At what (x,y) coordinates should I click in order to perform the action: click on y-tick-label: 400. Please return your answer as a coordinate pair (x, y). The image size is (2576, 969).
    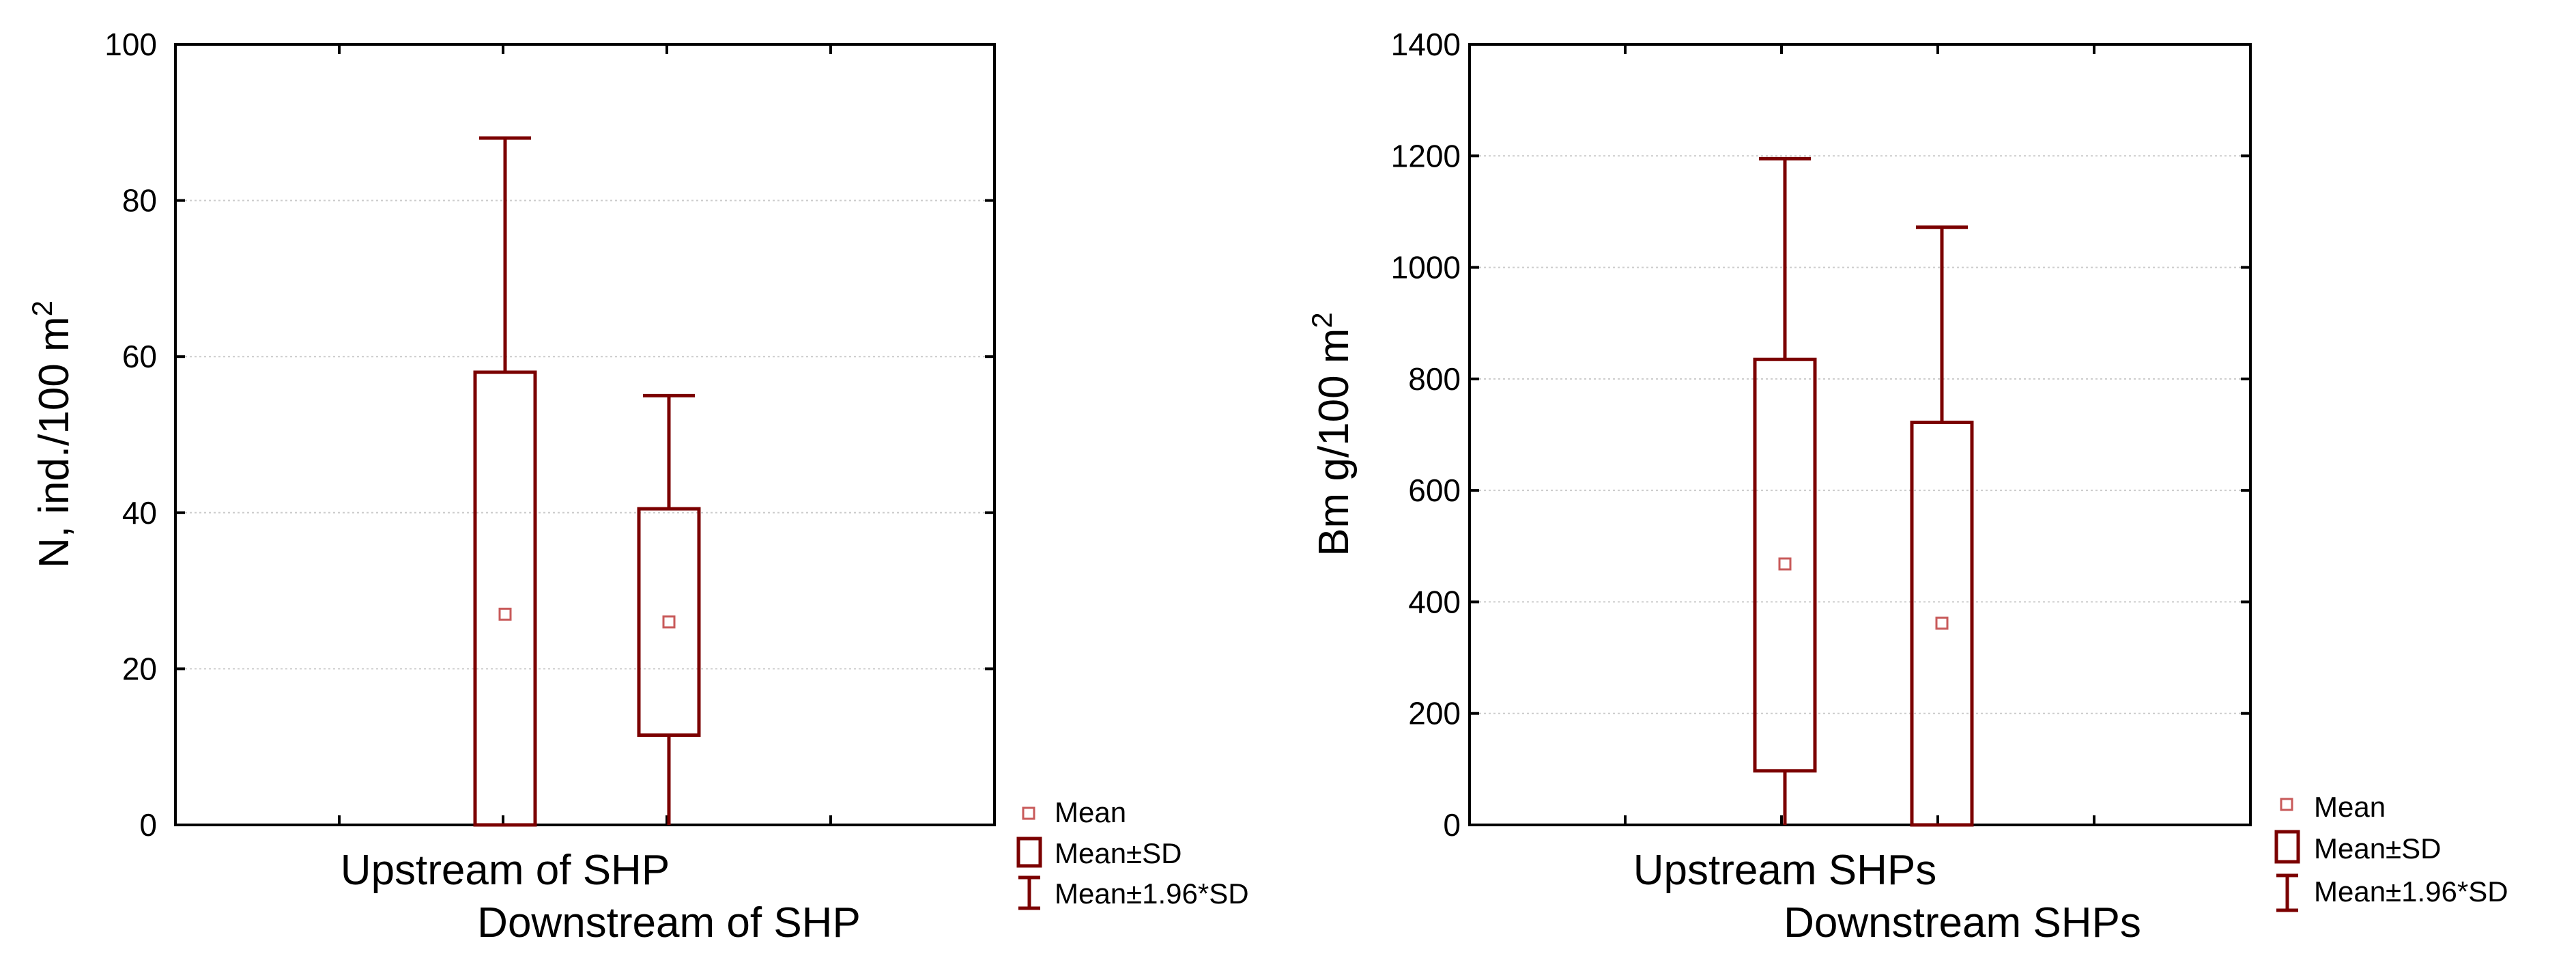
    Looking at the image, I should click on (1434, 601).